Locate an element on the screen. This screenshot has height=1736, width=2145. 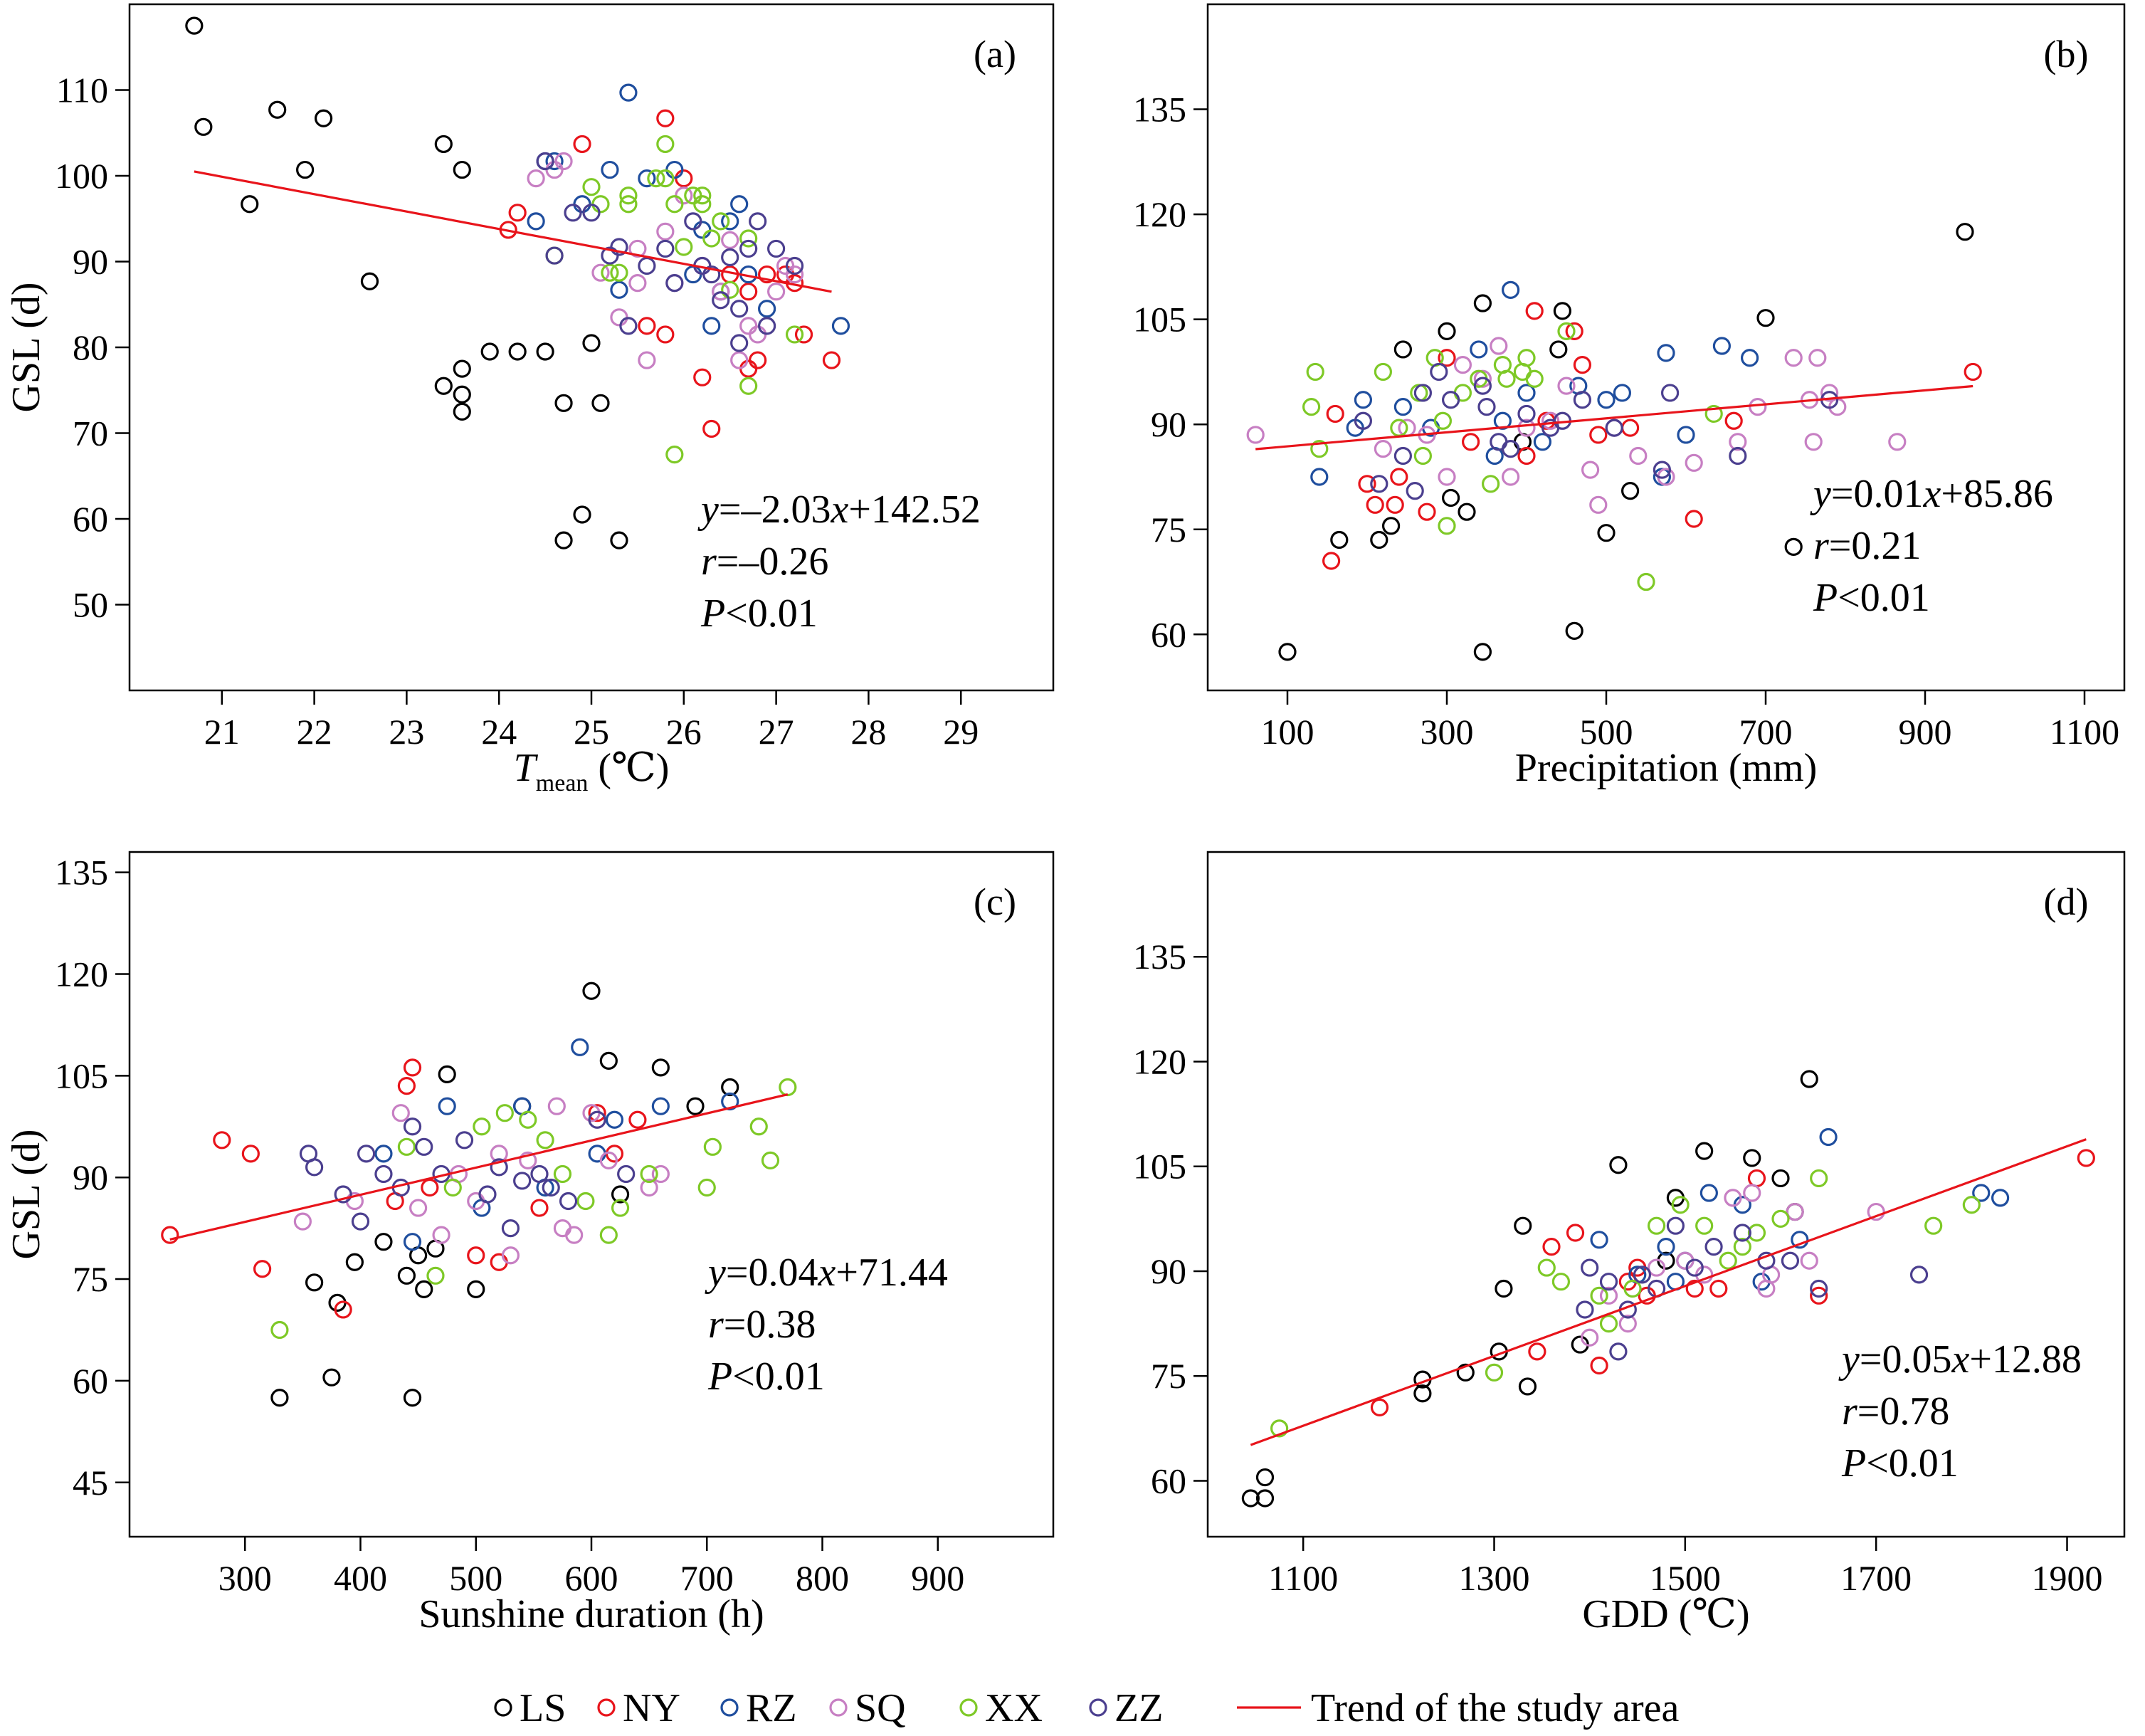
regression-equation: y=0.05x+12.88 is located at coordinates (1960, 1359).